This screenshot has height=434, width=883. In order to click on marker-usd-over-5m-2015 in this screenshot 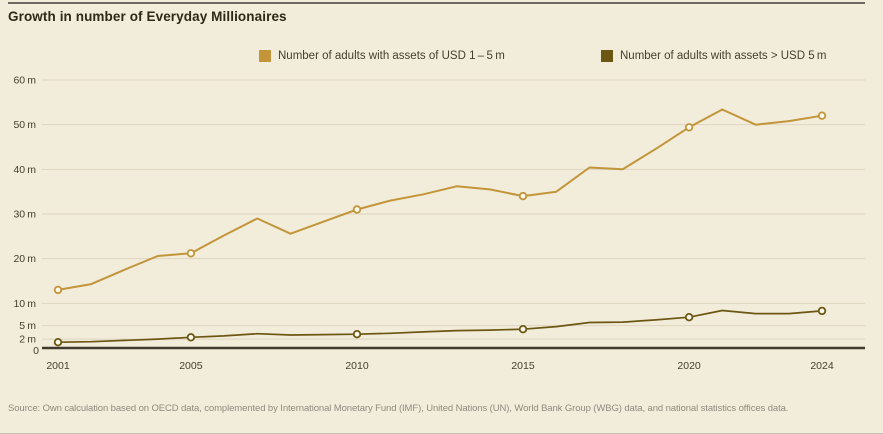, I will do `click(523, 329)`.